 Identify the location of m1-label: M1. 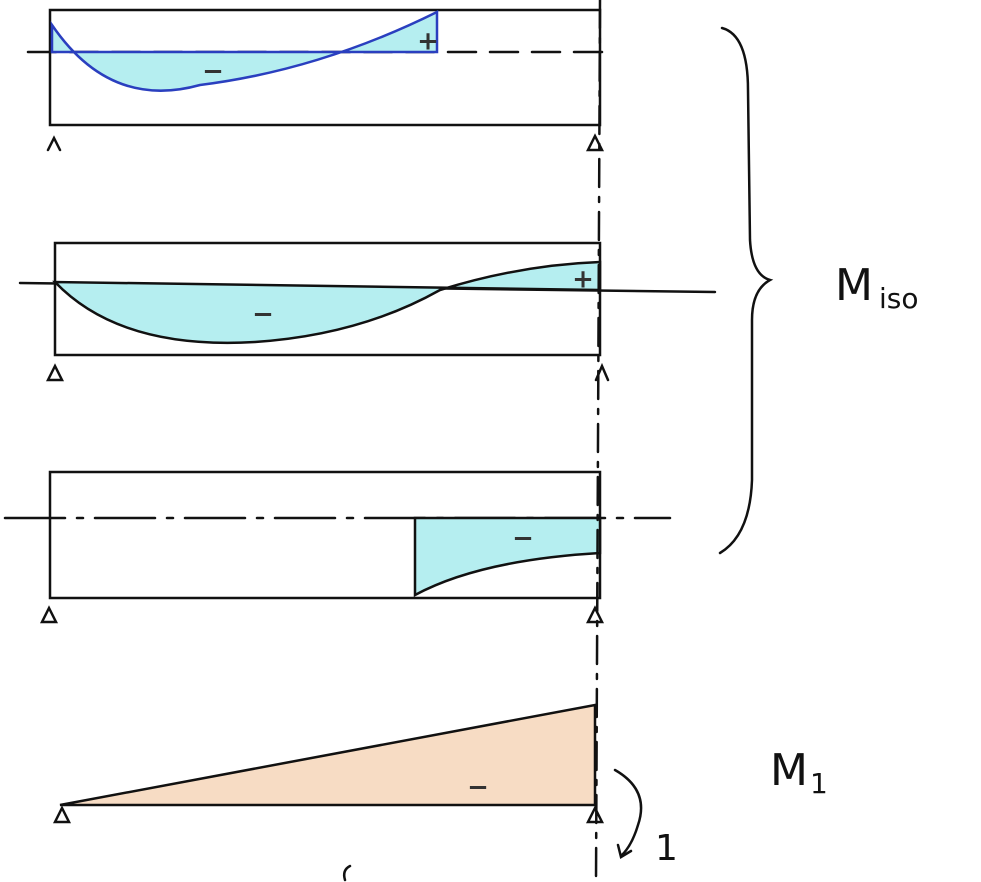
(799, 772).